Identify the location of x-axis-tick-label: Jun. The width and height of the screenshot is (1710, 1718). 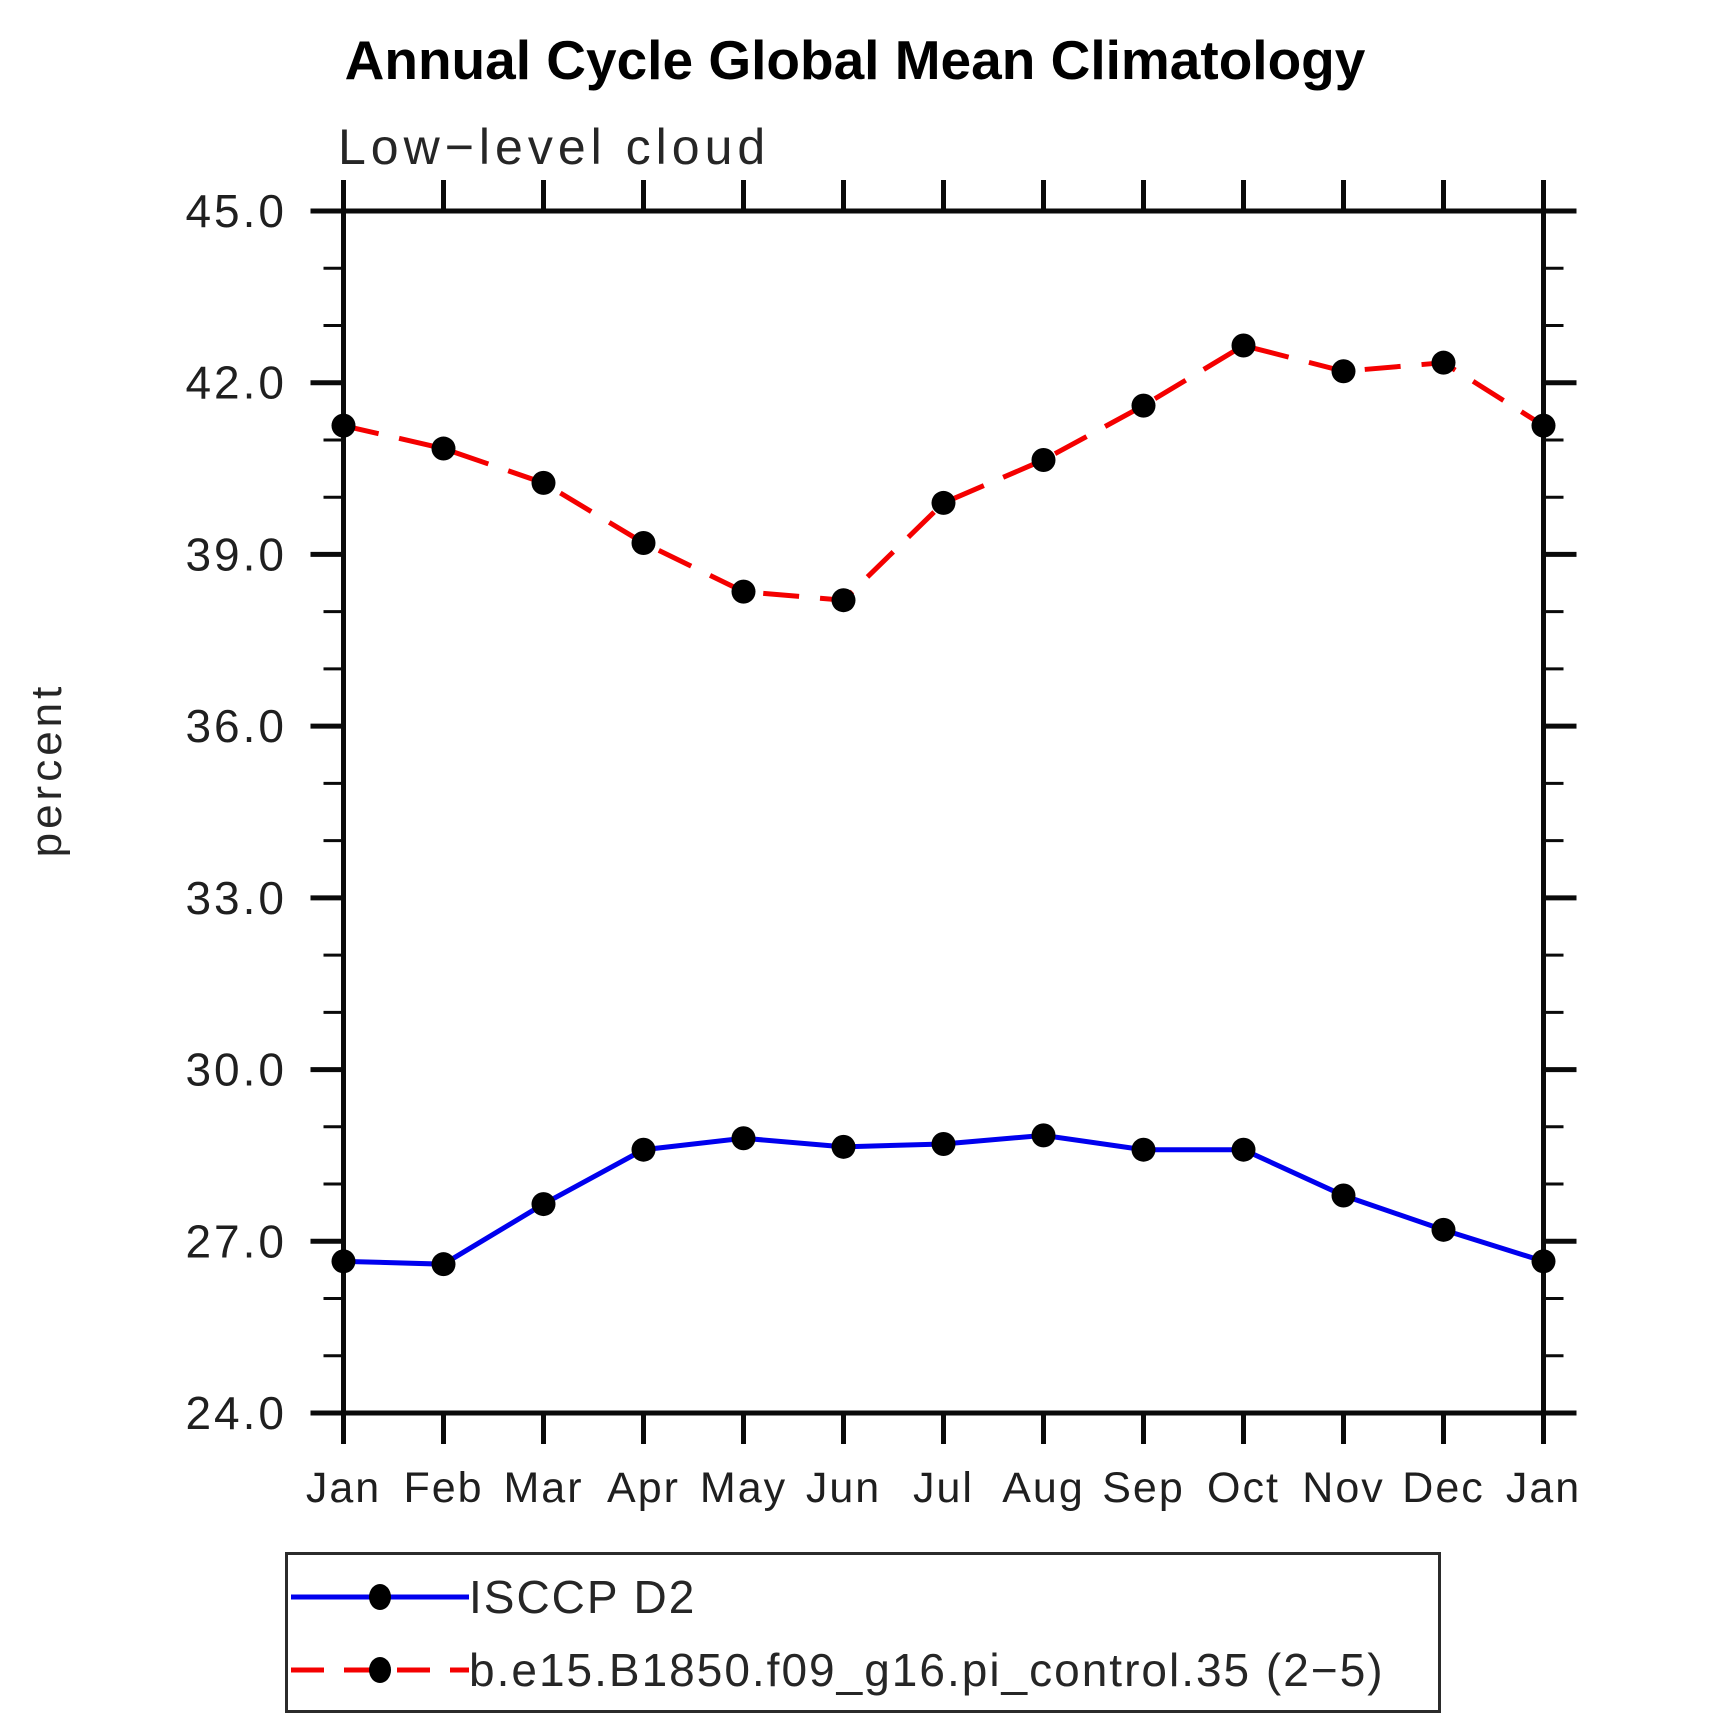
(843, 1488).